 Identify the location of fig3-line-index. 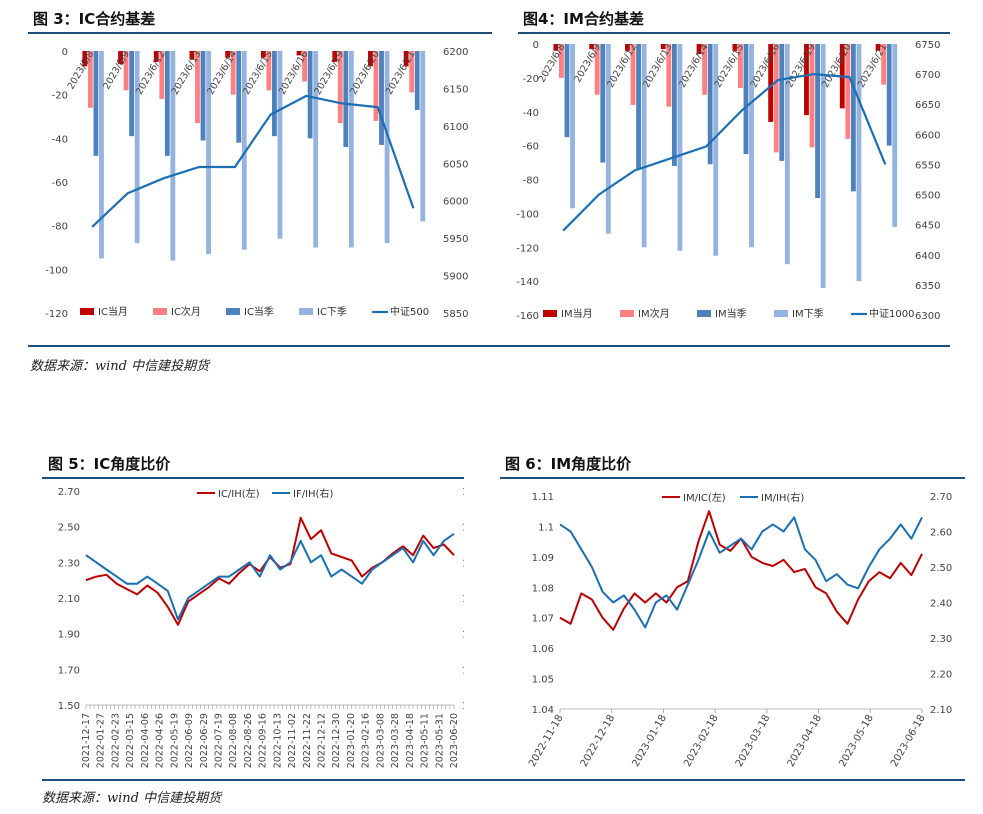
(253, 161).